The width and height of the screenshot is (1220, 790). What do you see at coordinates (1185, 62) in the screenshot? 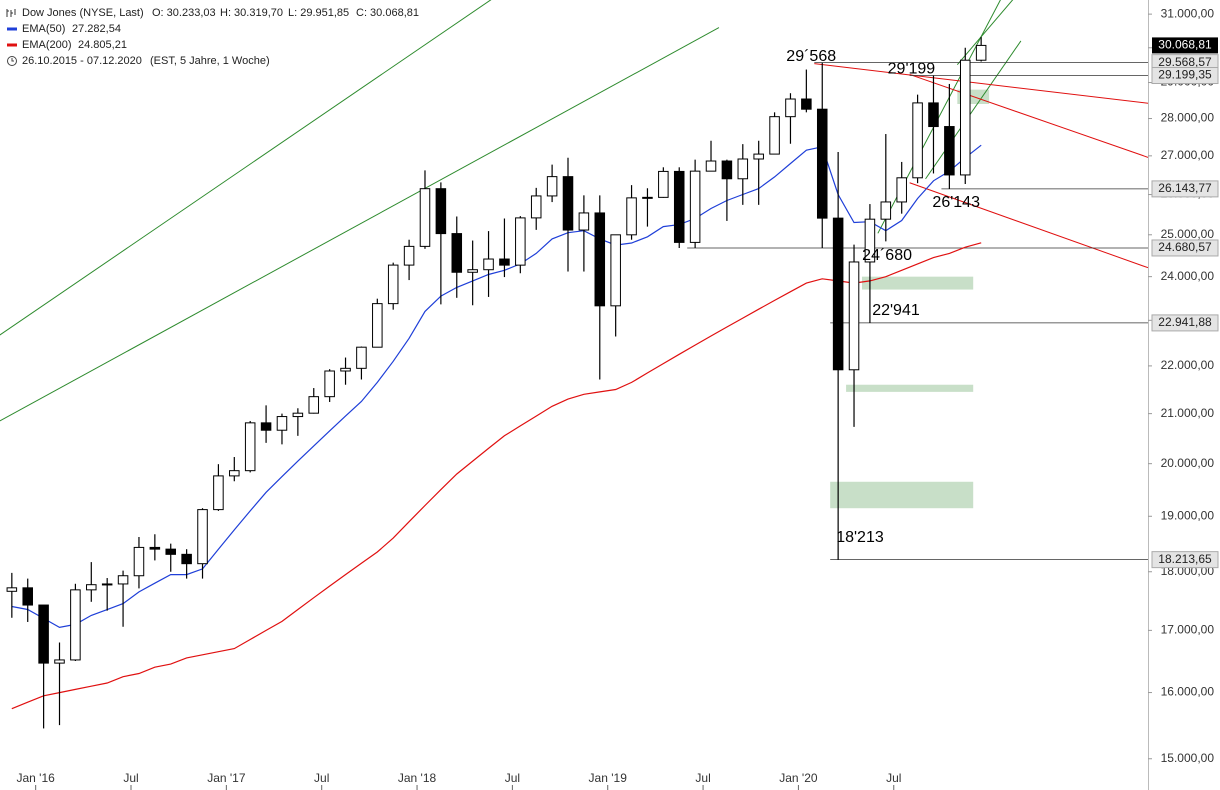
I see `price-label: 29.568,57` at bounding box center [1185, 62].